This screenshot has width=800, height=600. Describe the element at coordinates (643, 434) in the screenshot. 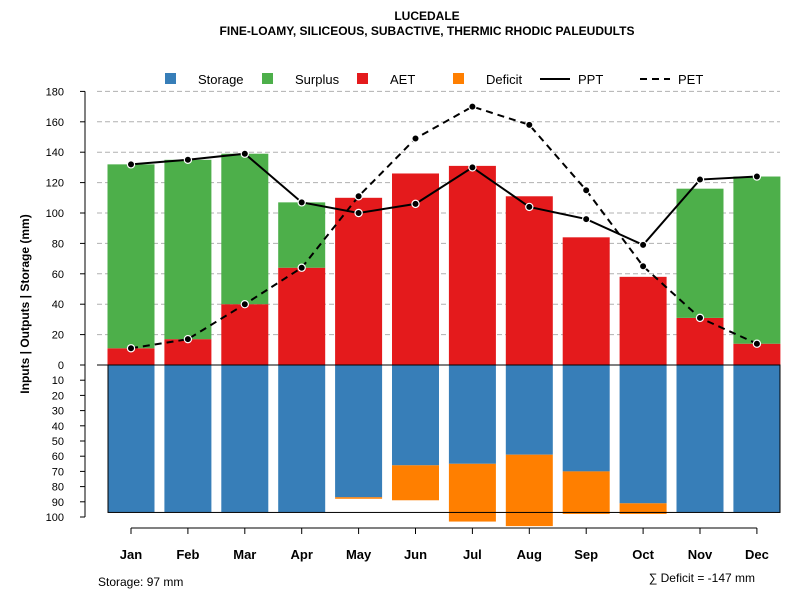

I see `storage-bar-oct` at that location.